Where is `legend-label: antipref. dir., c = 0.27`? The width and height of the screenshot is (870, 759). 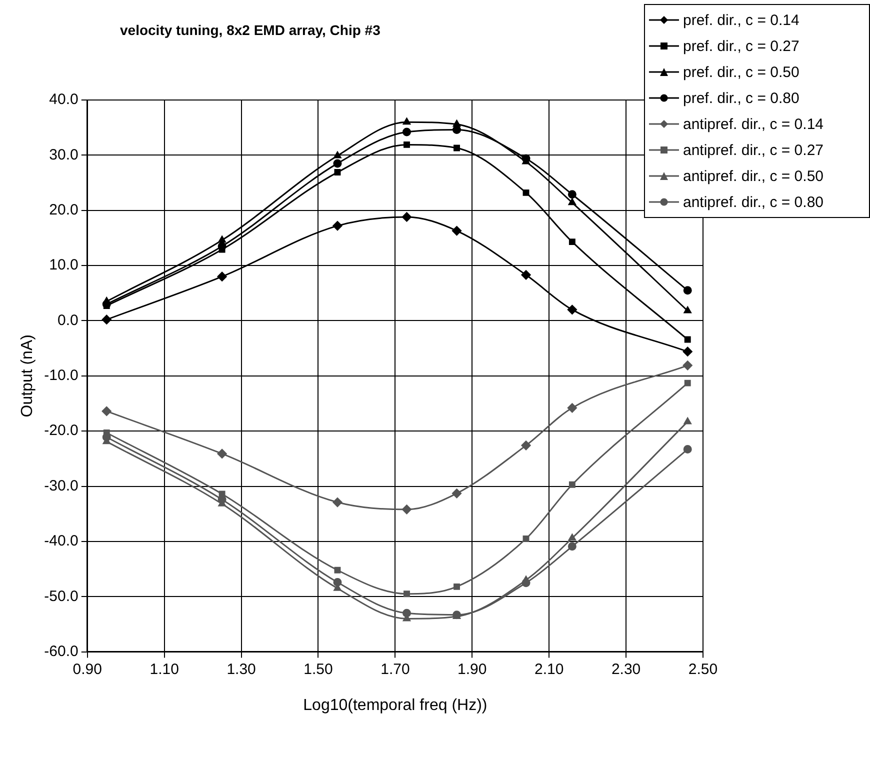
legend-label: antipref. dir., c = 0.27 is located at coordinates (753, 150).